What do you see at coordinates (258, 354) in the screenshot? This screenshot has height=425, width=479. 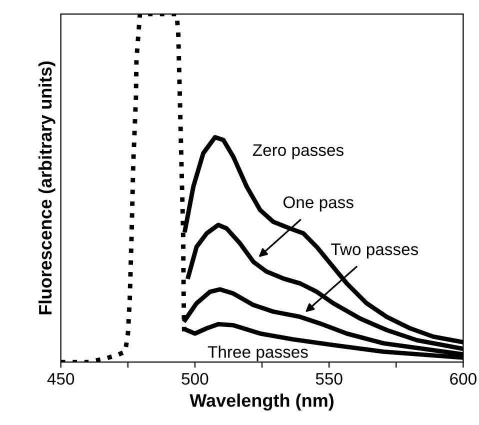 I see `annotation: Three passes` at bounding box center [258, 354].